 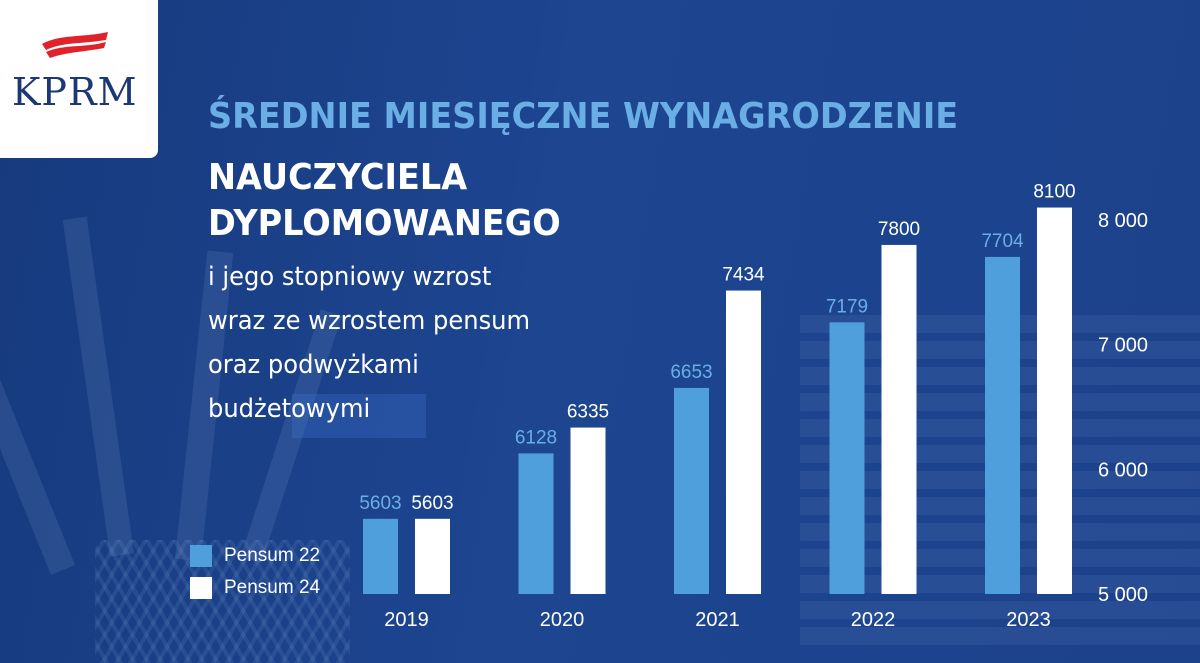 I want to click on data-label: 8100, so click(x=1054, y=192).